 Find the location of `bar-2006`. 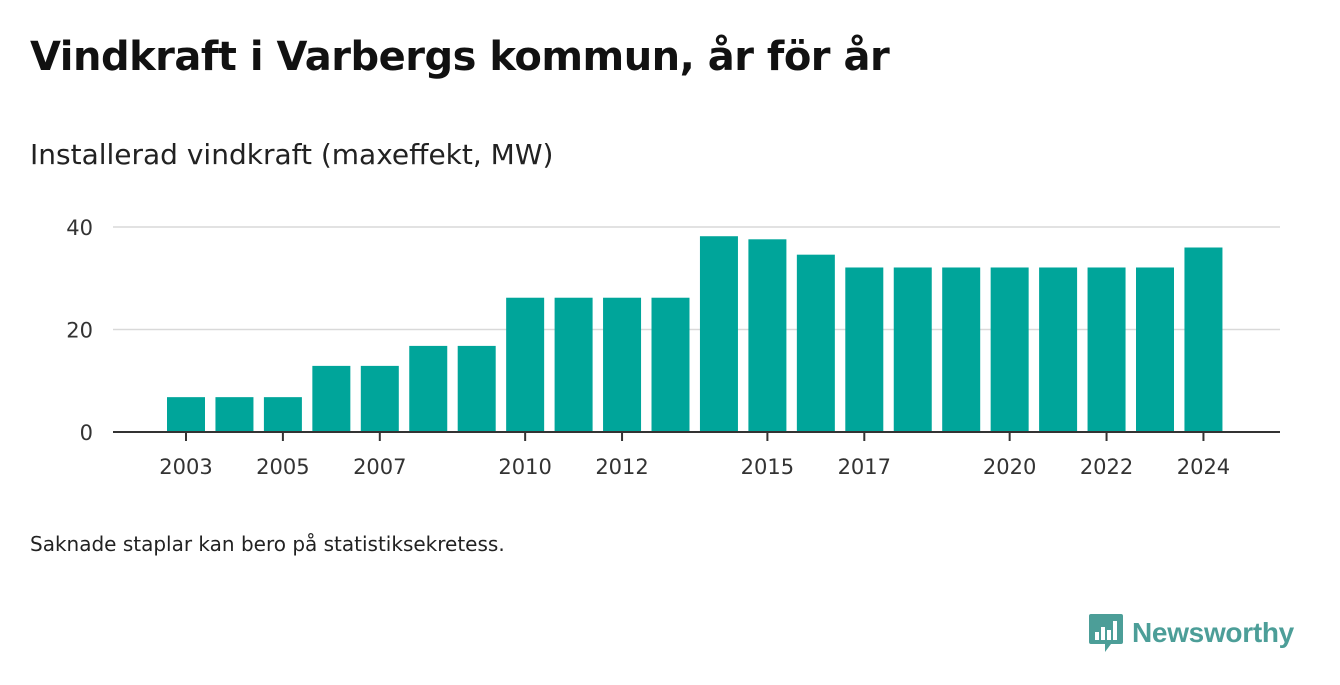

bar-2006 is located at coordinates (331, 398).